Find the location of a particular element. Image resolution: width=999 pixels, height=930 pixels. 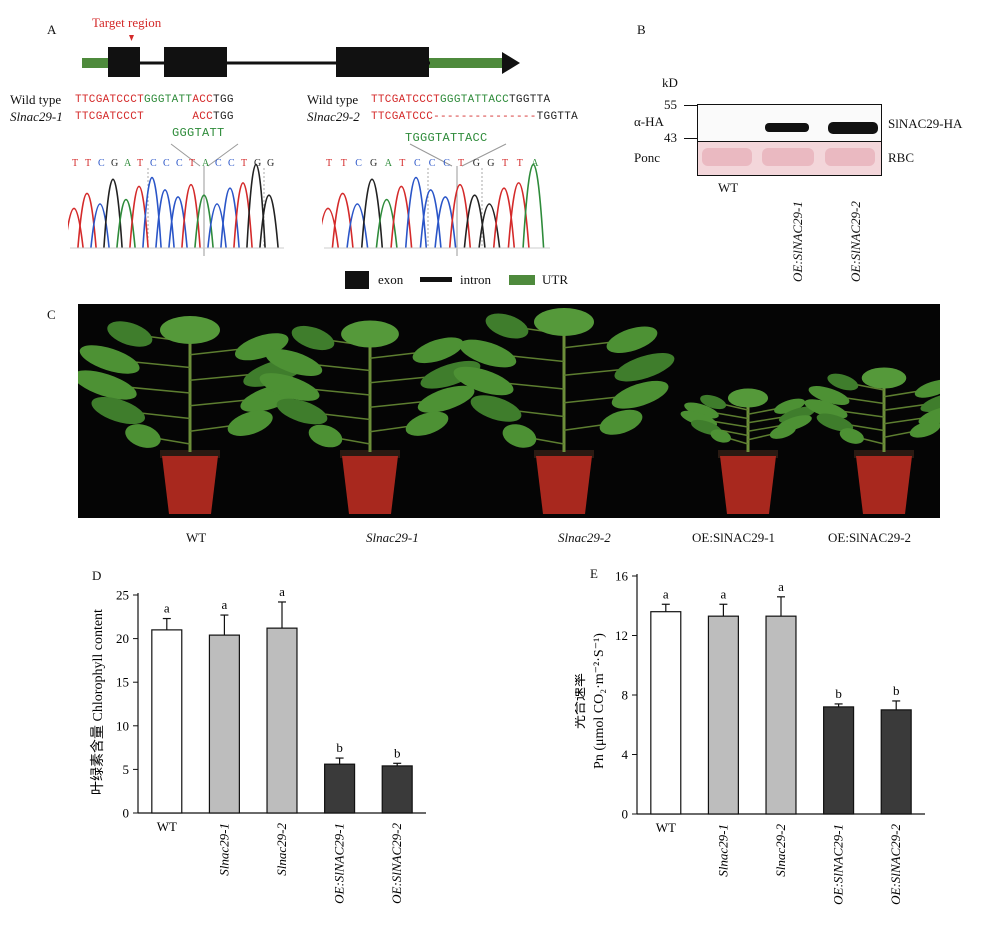

ponc-label: Ponc is located at coordinates (647, 157).